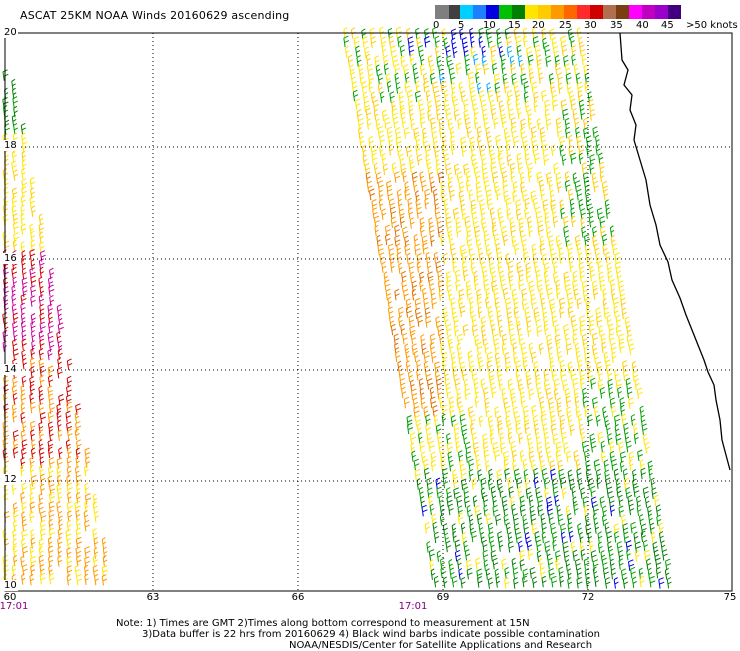 Image resolution: width=740 pixels, height=651 pixels. Describe the element at coordinates (586, 27) in the screenshot. I see `colorbar-labels: 0 5 10 15 20 25 30 35 40 45 >50 knots` at that location.